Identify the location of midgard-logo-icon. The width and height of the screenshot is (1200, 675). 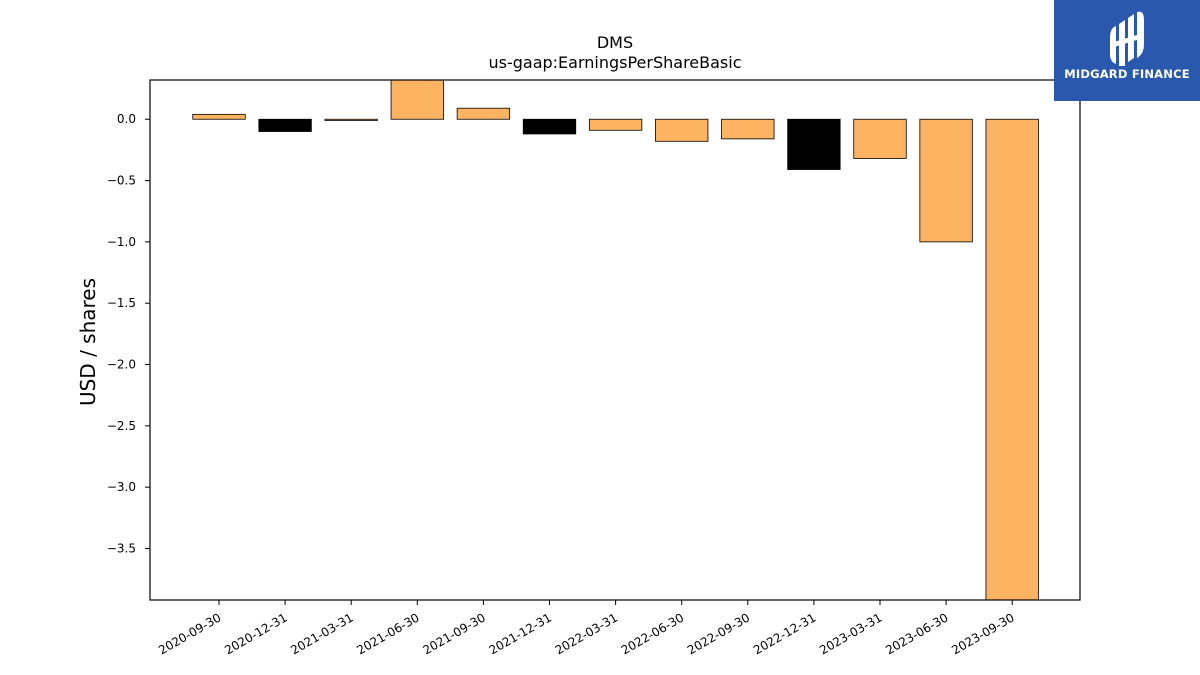
(1127, 38).